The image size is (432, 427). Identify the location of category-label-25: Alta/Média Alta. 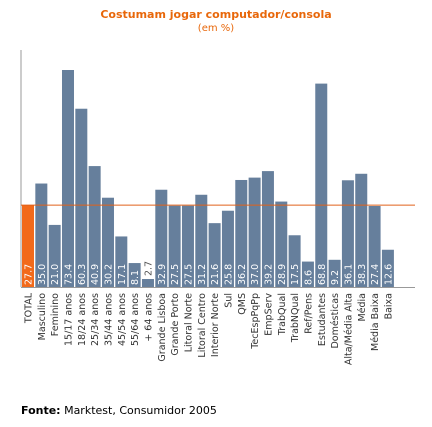
(348, 329).